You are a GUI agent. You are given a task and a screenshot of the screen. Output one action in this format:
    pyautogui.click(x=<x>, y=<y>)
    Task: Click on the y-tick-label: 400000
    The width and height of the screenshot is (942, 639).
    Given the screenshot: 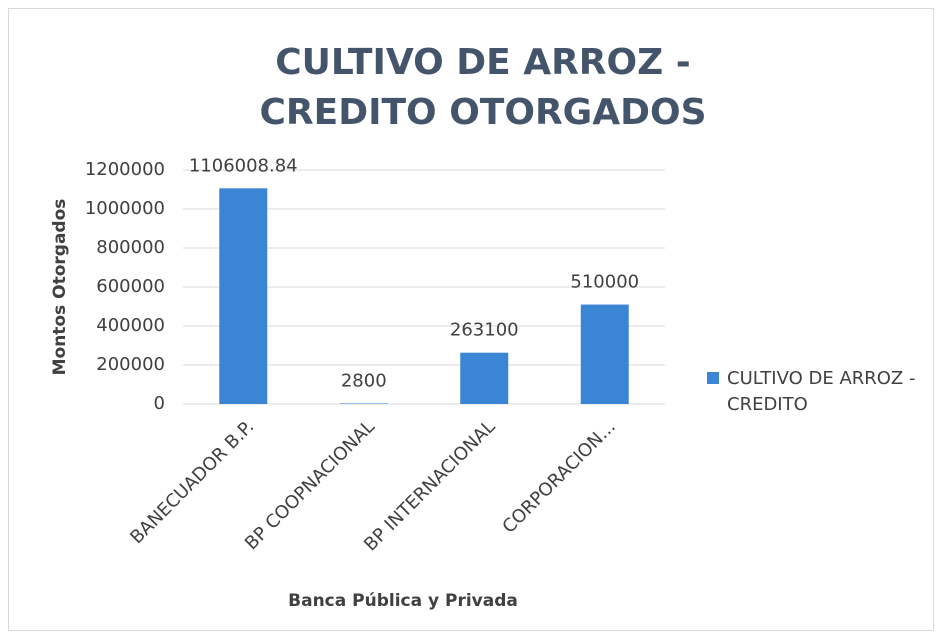 What is the action you would take?
    pyautogui.click(x=130, y=325)
    